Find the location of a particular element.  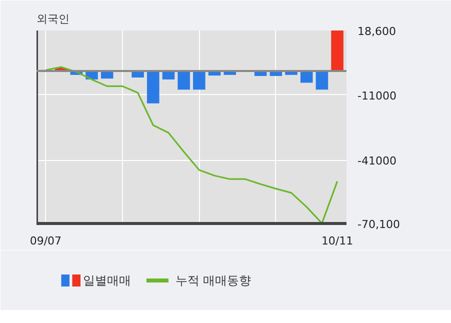

x-tick-label: 10/11 is located at coordinates (337, 241).